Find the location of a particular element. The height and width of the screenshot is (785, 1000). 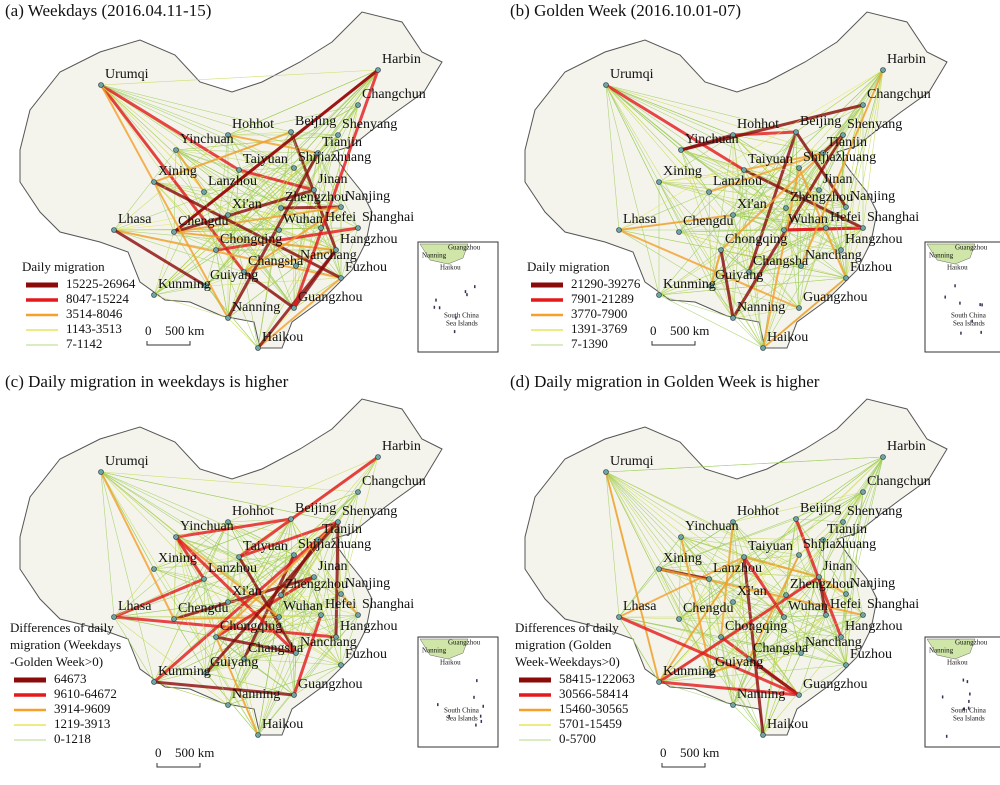

city-label: Shanghai is located at coordinates (388, 604).